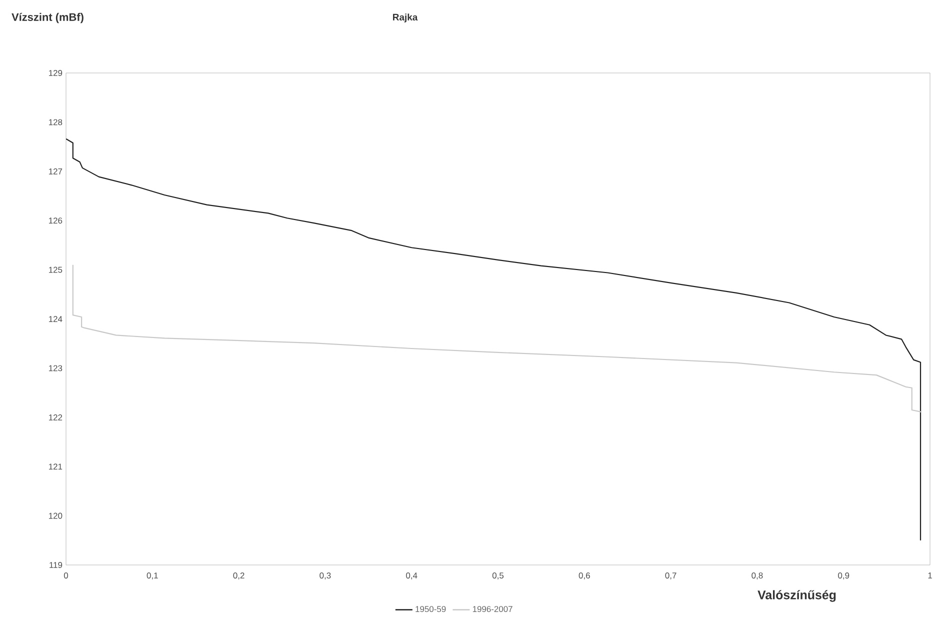 This screenshot has width=944, height=618. What do you see at coordinates (66, 575) in the screenshot?
I see `x-tick-label: 0` at bounding box center [66, 575].